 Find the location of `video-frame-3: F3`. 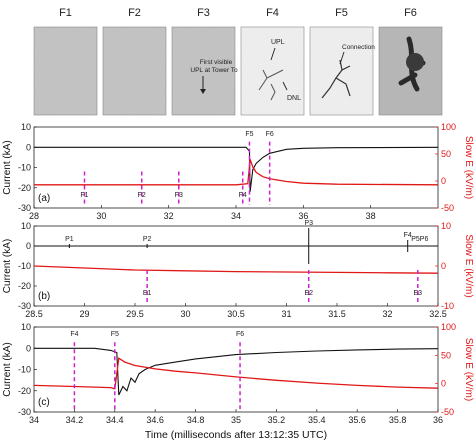

video-frame-3: F3 is located at coordinates (203, 61).